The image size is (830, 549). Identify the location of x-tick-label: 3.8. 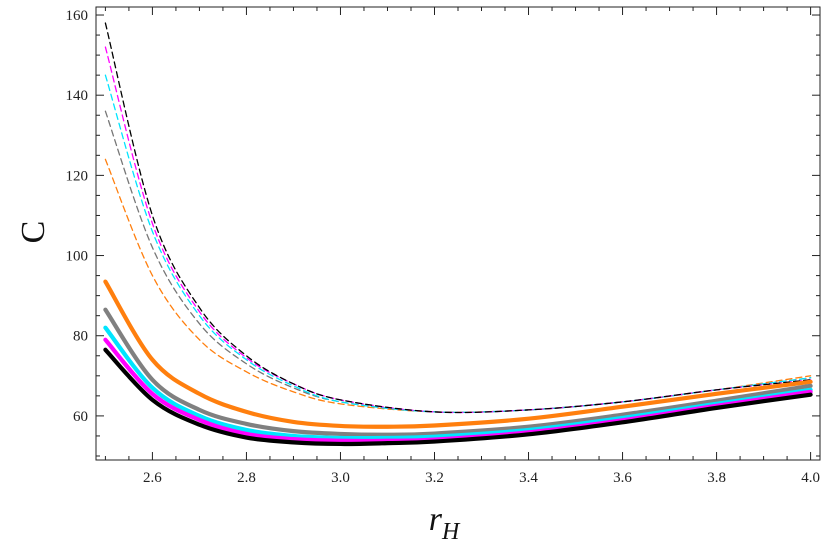
(716, 478).